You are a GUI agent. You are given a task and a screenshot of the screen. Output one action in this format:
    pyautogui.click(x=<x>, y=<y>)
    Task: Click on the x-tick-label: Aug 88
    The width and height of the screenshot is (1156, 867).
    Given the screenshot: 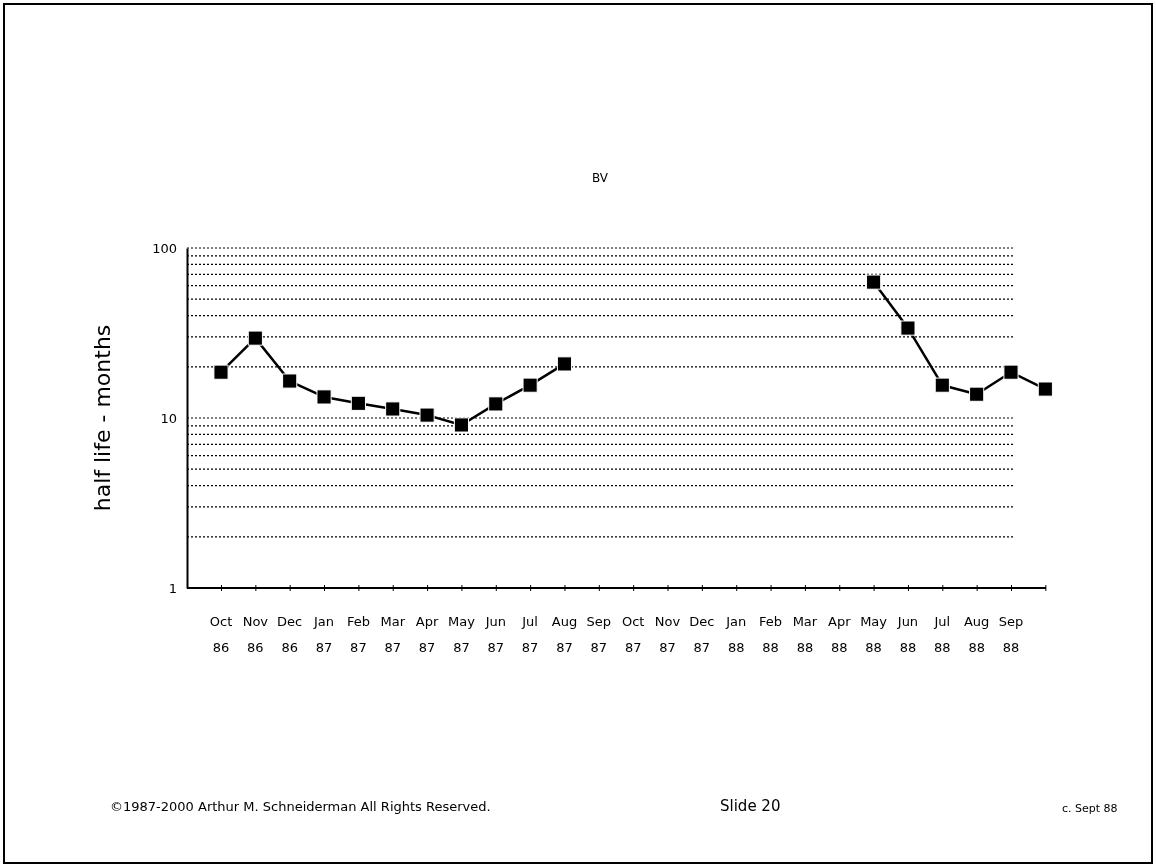 What is the action you would take?
    pyautogui.click(x=976, y=634)
    